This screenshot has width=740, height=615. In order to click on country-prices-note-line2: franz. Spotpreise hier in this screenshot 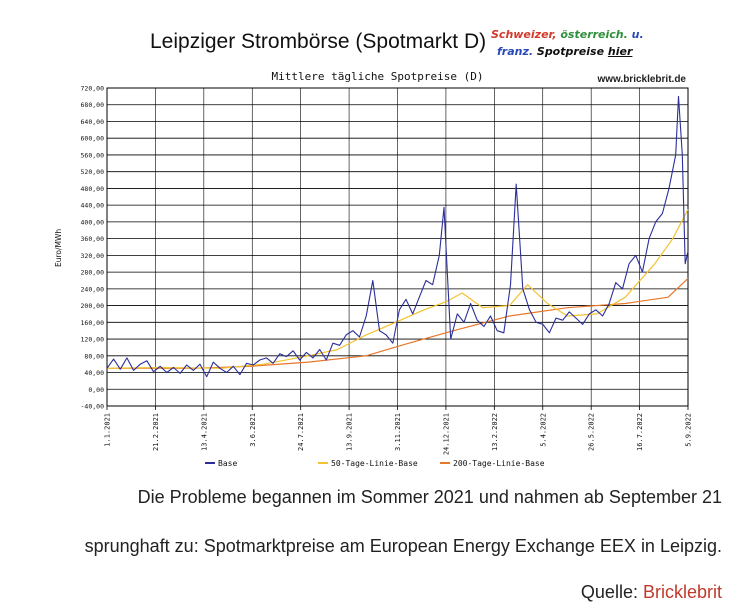, I will do `click(564, 51)`.